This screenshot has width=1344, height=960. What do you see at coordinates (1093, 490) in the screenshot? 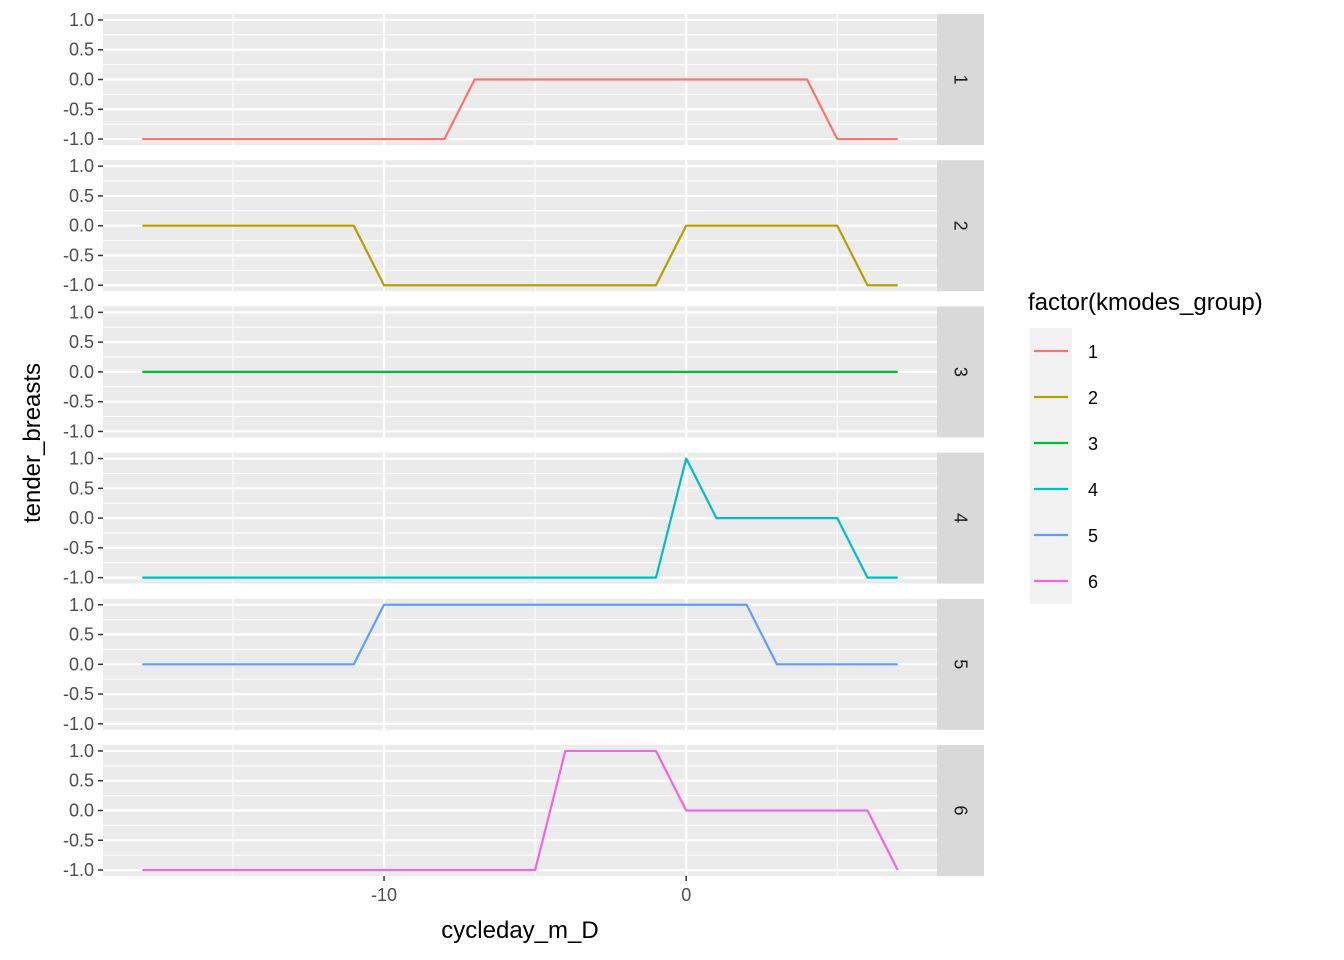
I see `legend-label: 4` at bounding box center [1093, 490].